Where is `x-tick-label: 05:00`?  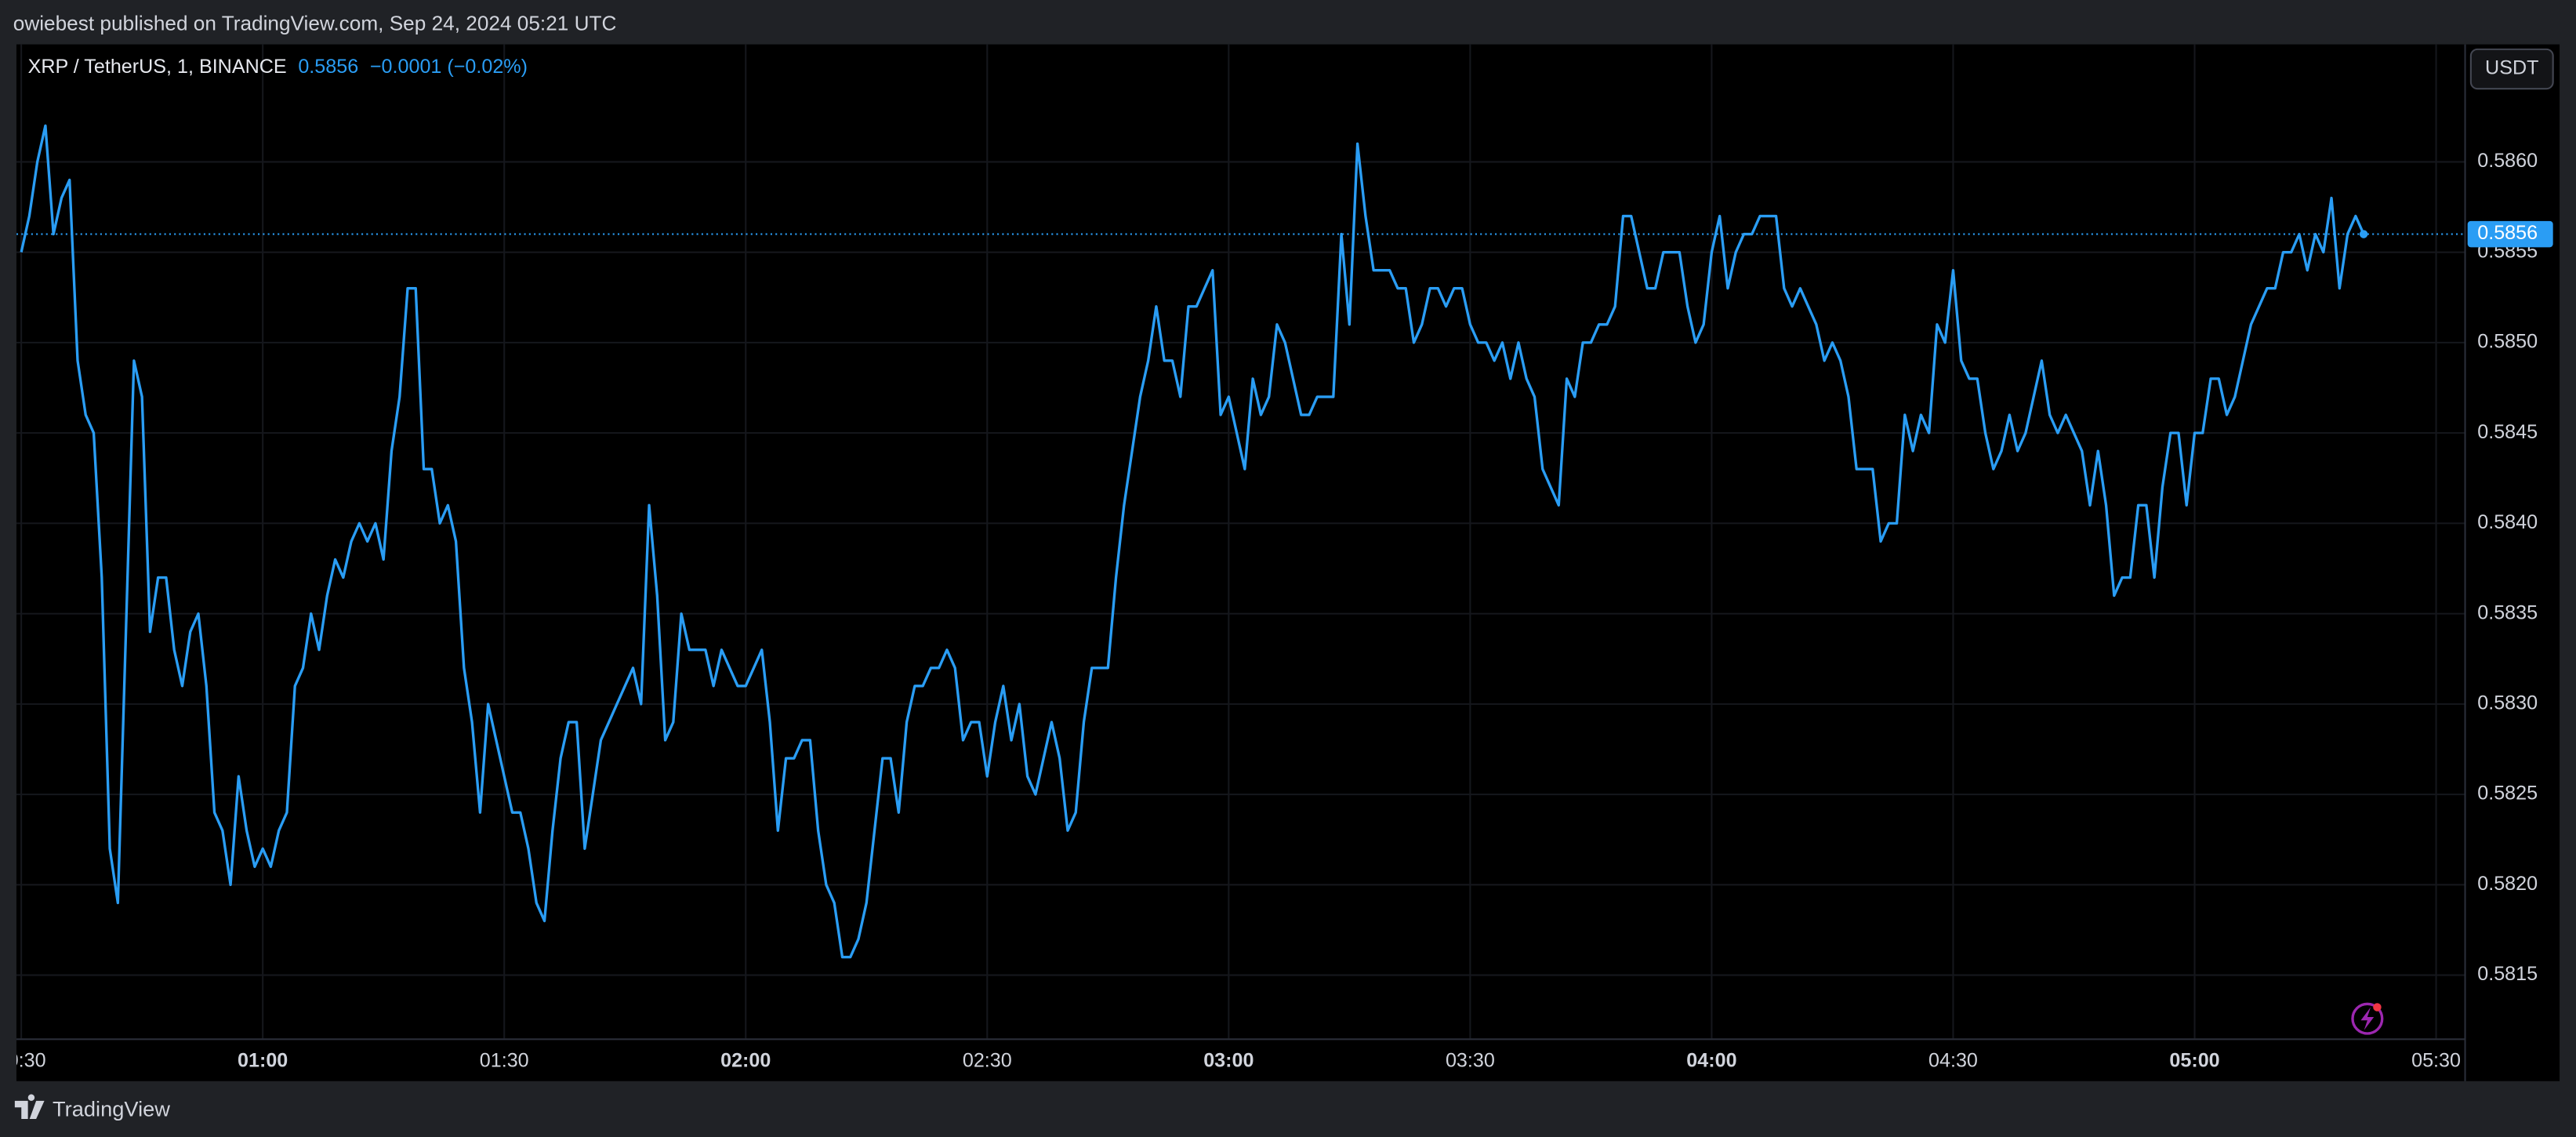 x-tick-label: 05:00 is located at coordinates (2194, 1060).